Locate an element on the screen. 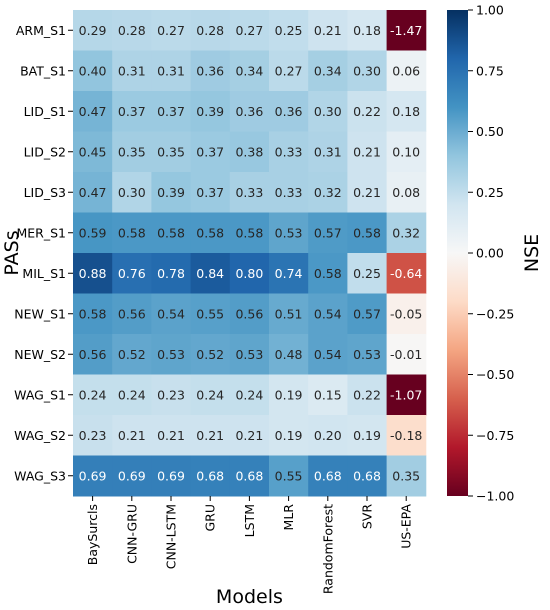  cell-value-label: 0.36 is located at coordinates (249, 111).